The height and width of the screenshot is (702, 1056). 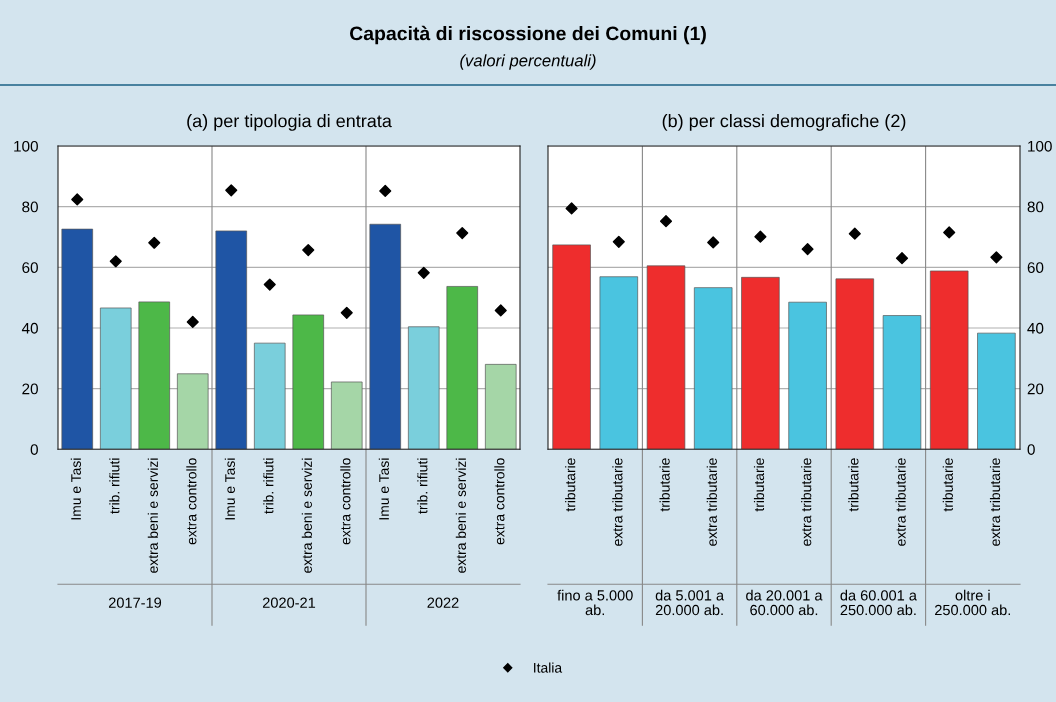 What do you see at coordinates (1035, 268) in the screenshot?
I see `y2-tick-label: 60` at bounding box center [1035, 268].